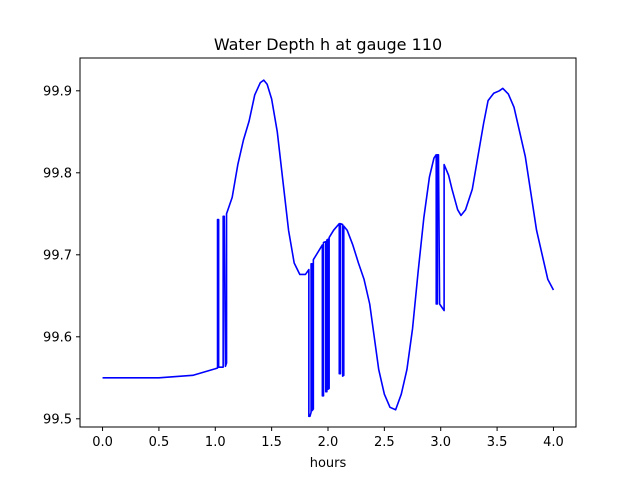  Describe the element at coordinates (57, 337) in the screenshot. I see `y-tick-label: 99.6` at that location.